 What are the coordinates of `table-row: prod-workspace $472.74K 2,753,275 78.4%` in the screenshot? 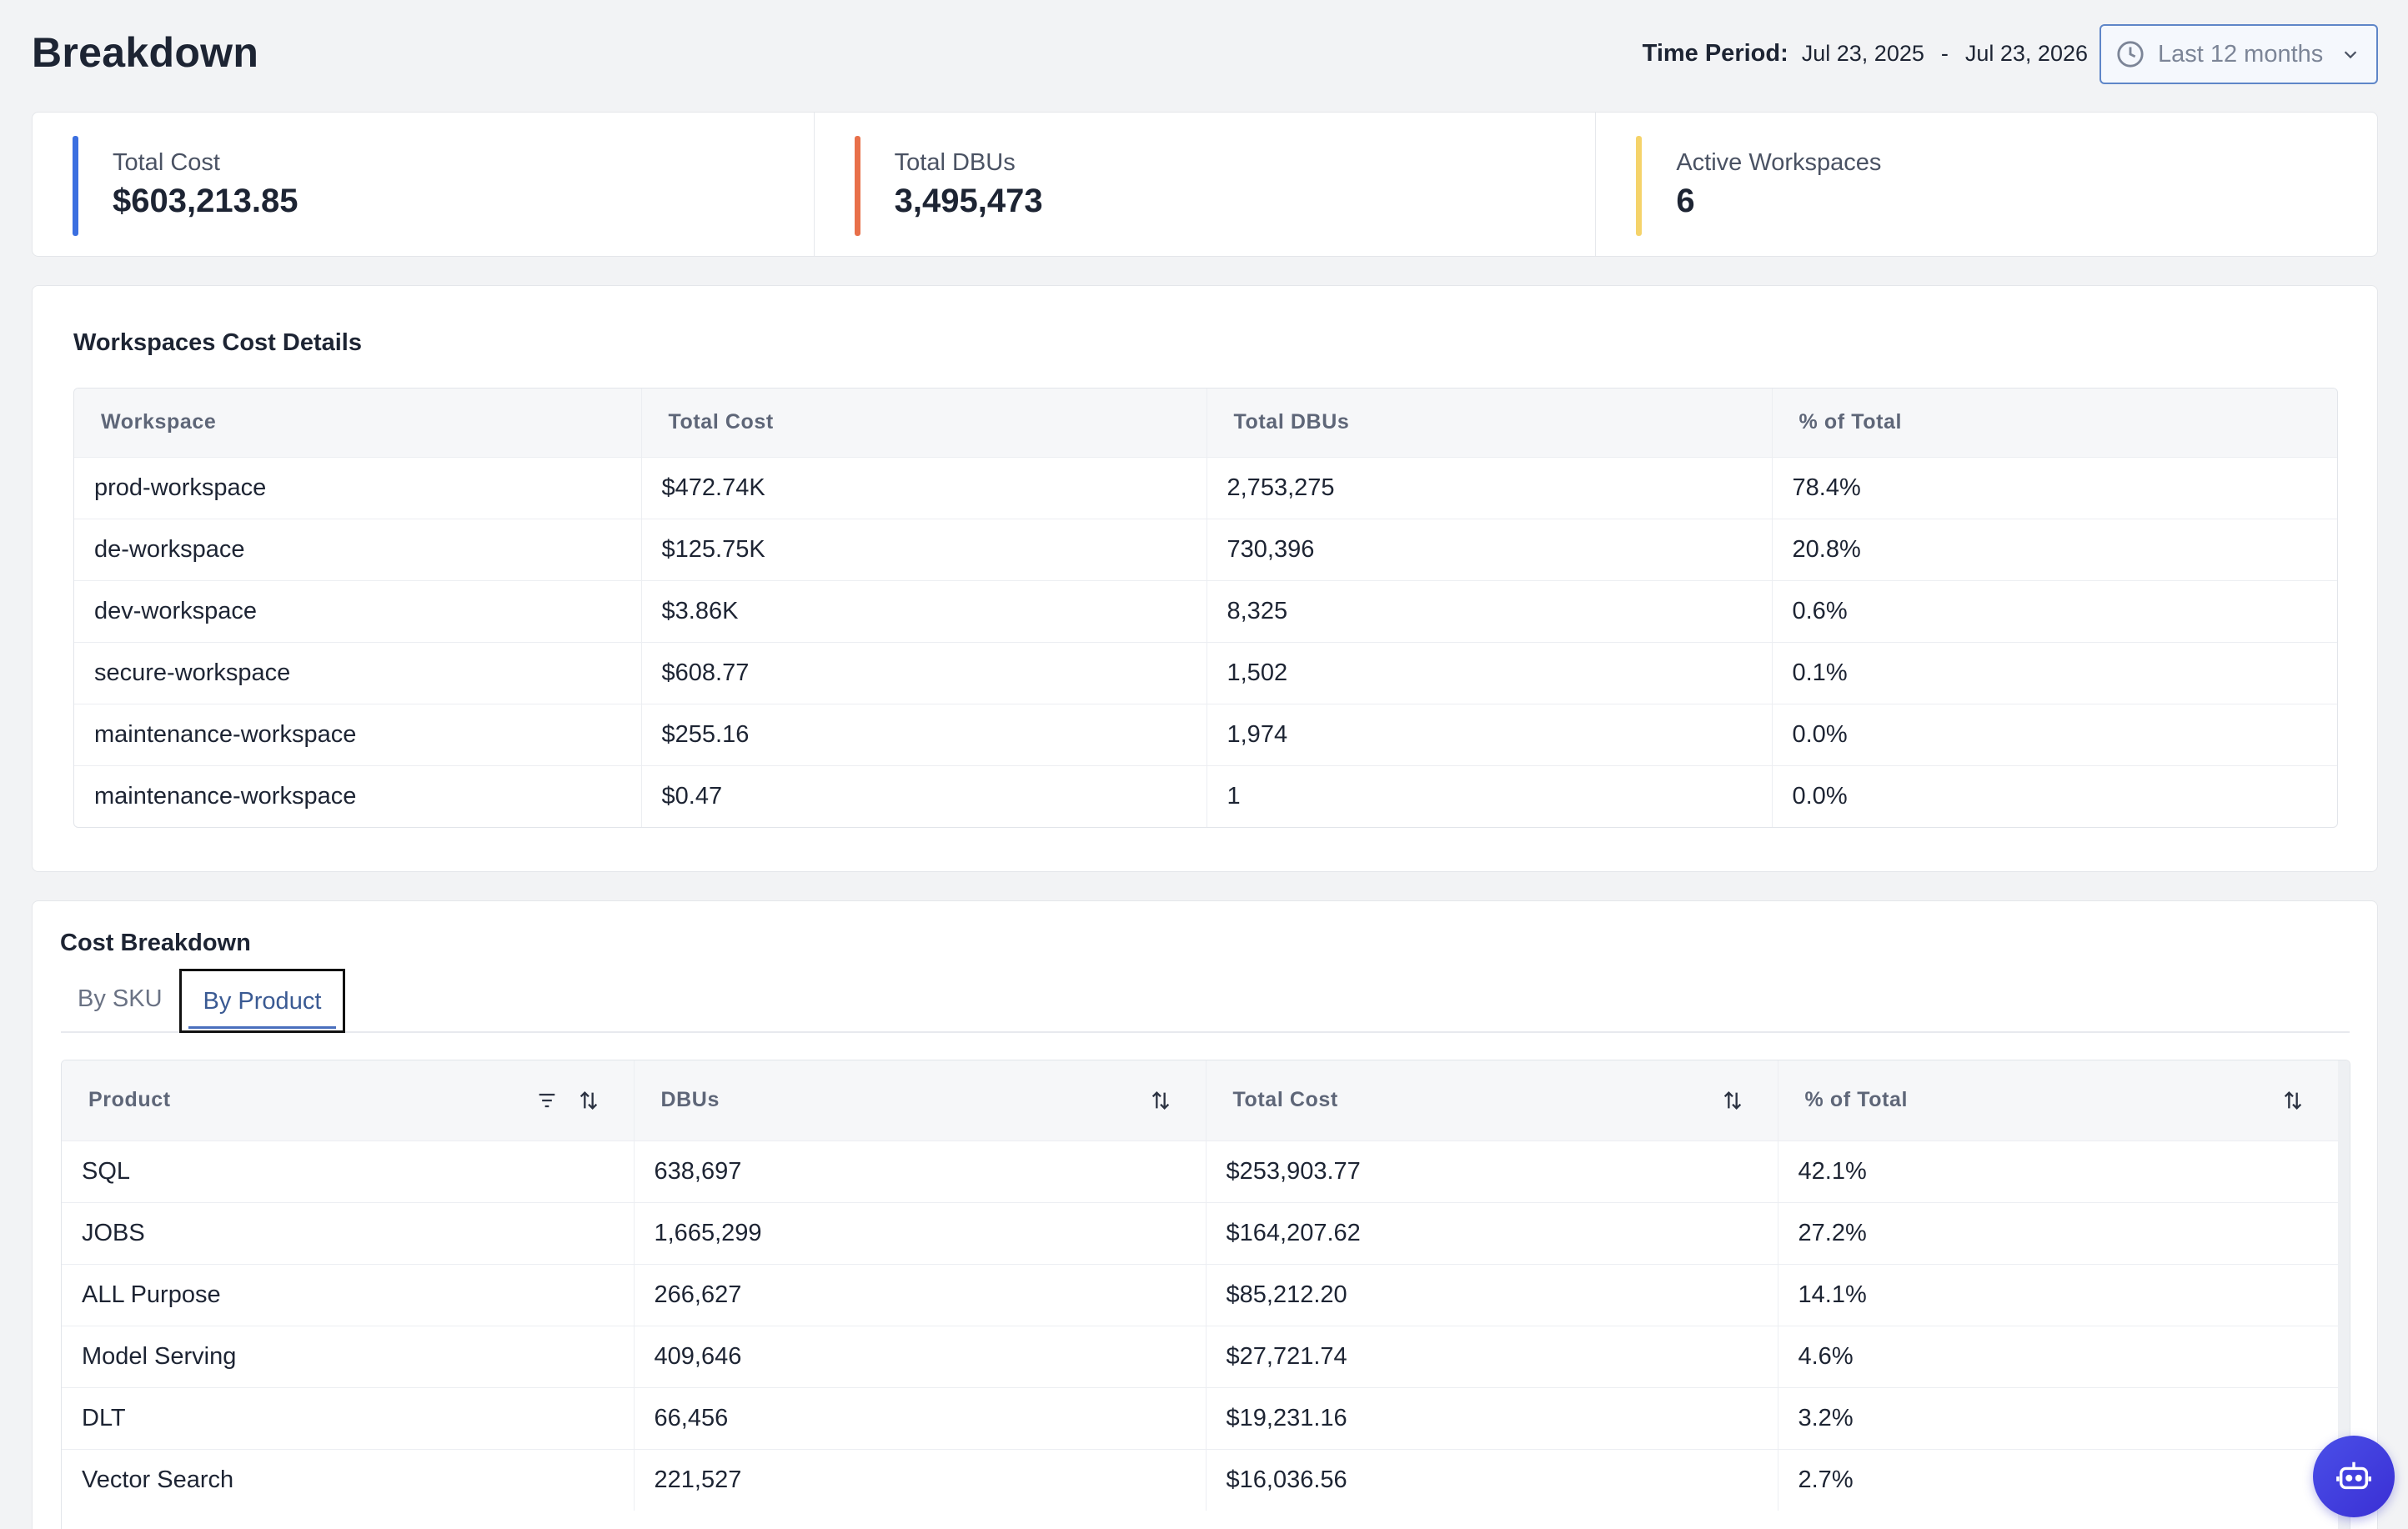 It's located at (1205, 488).